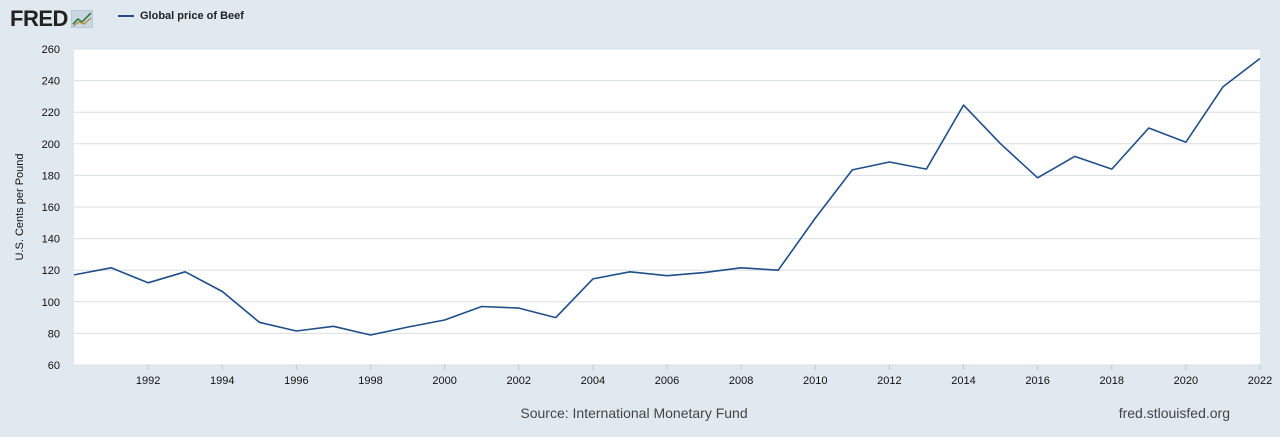 This screenshot has width=1280, height=437. I want to click on y-tick-label: 200, so click(51, 145).